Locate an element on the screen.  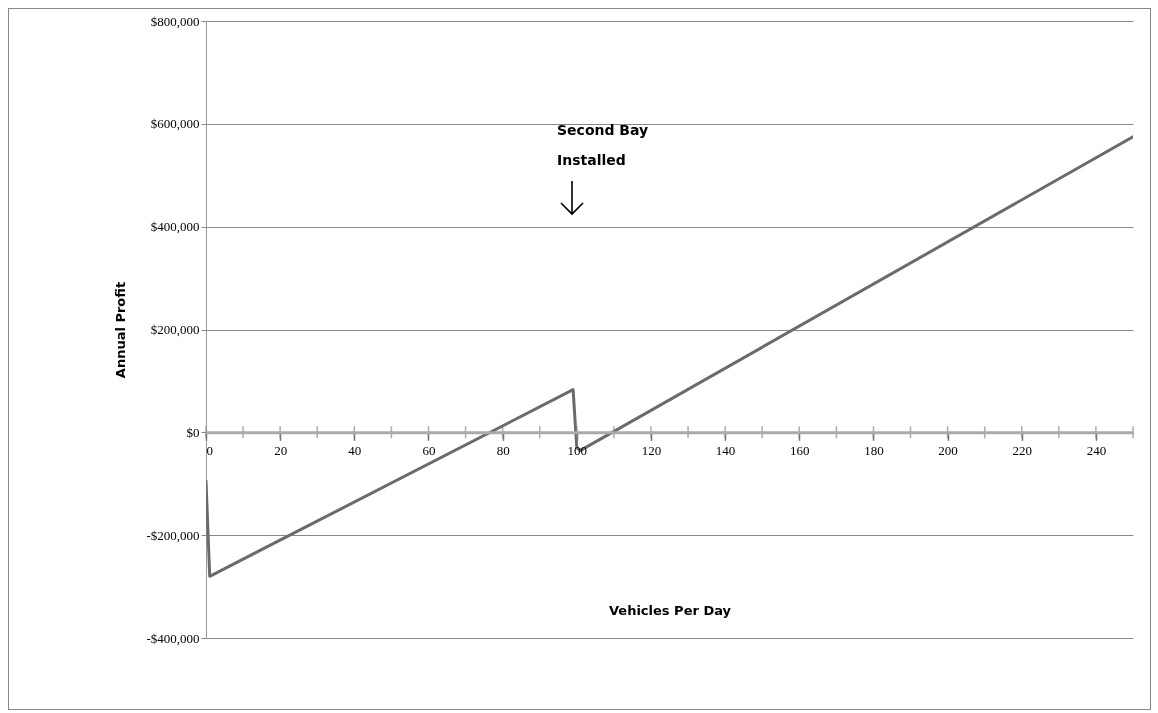
x-tick-label: 120 is located at coordinates (651, 450).